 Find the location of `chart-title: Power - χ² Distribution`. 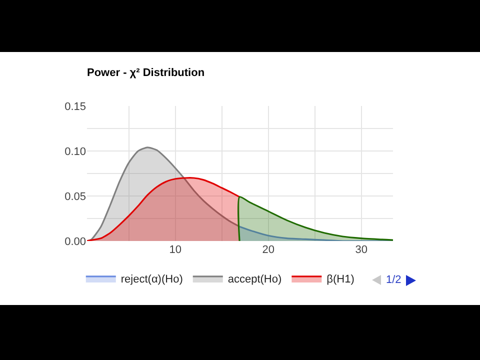

chart-title: Power - χ² Distribution is located at coordinates (146, 73).